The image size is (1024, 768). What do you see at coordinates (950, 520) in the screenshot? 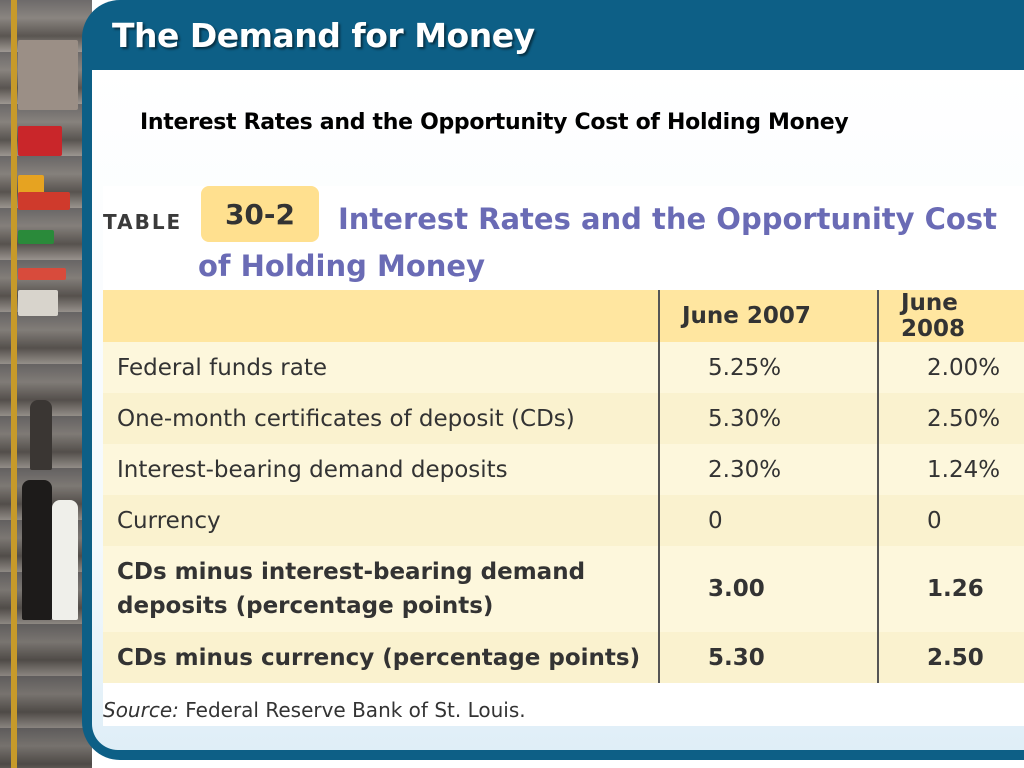
I see `cell-june-2008: 0` at bounding box center [950, 520].